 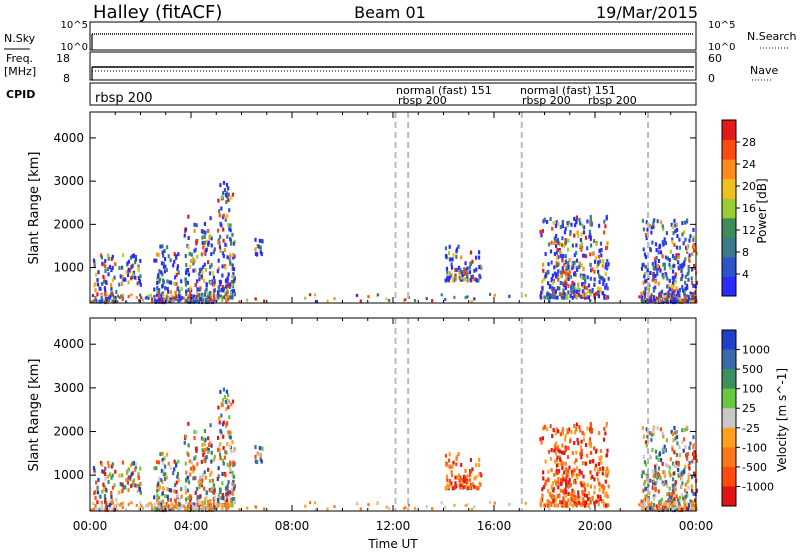 What do you see at coordinates (764, 70) in the screenshot?
I see `nave-label: Nave` at bounding box center [764, 70].